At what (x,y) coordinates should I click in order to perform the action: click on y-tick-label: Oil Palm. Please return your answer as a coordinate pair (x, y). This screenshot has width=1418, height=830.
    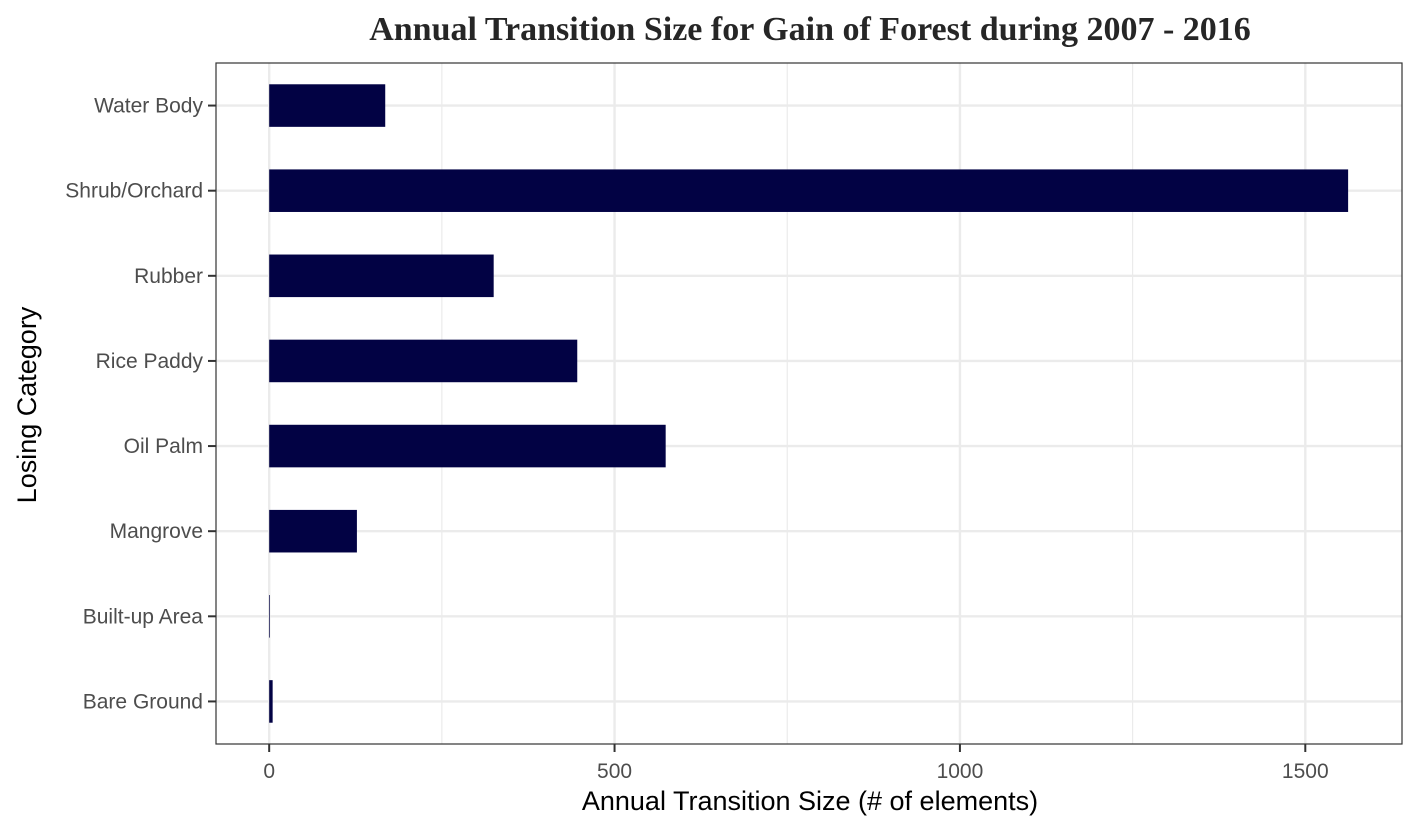
    Looking at the image, I should click on (163, 446).